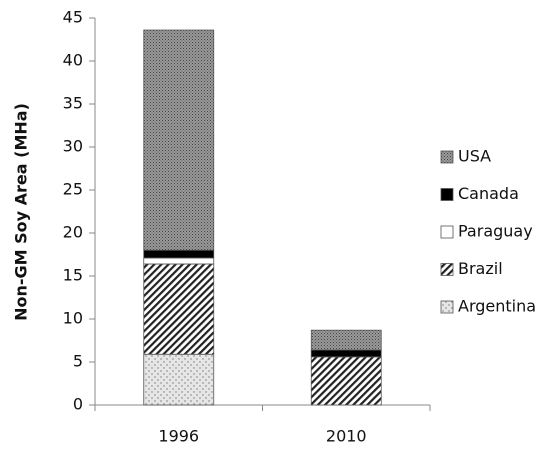 The image size is (552, 454). Describe the element at coordinates (73, 275) in the screenshot. I see `y-tick-label: 15` at that location.